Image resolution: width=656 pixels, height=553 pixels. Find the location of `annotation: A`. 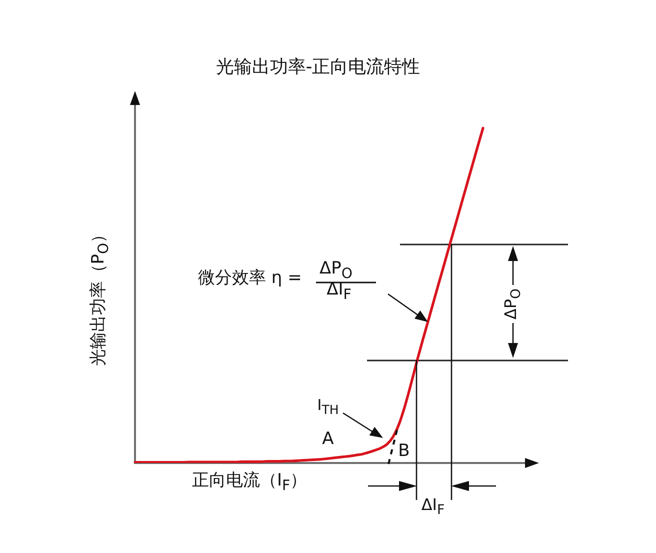

annotation: A is located at coordinates (328, 439).